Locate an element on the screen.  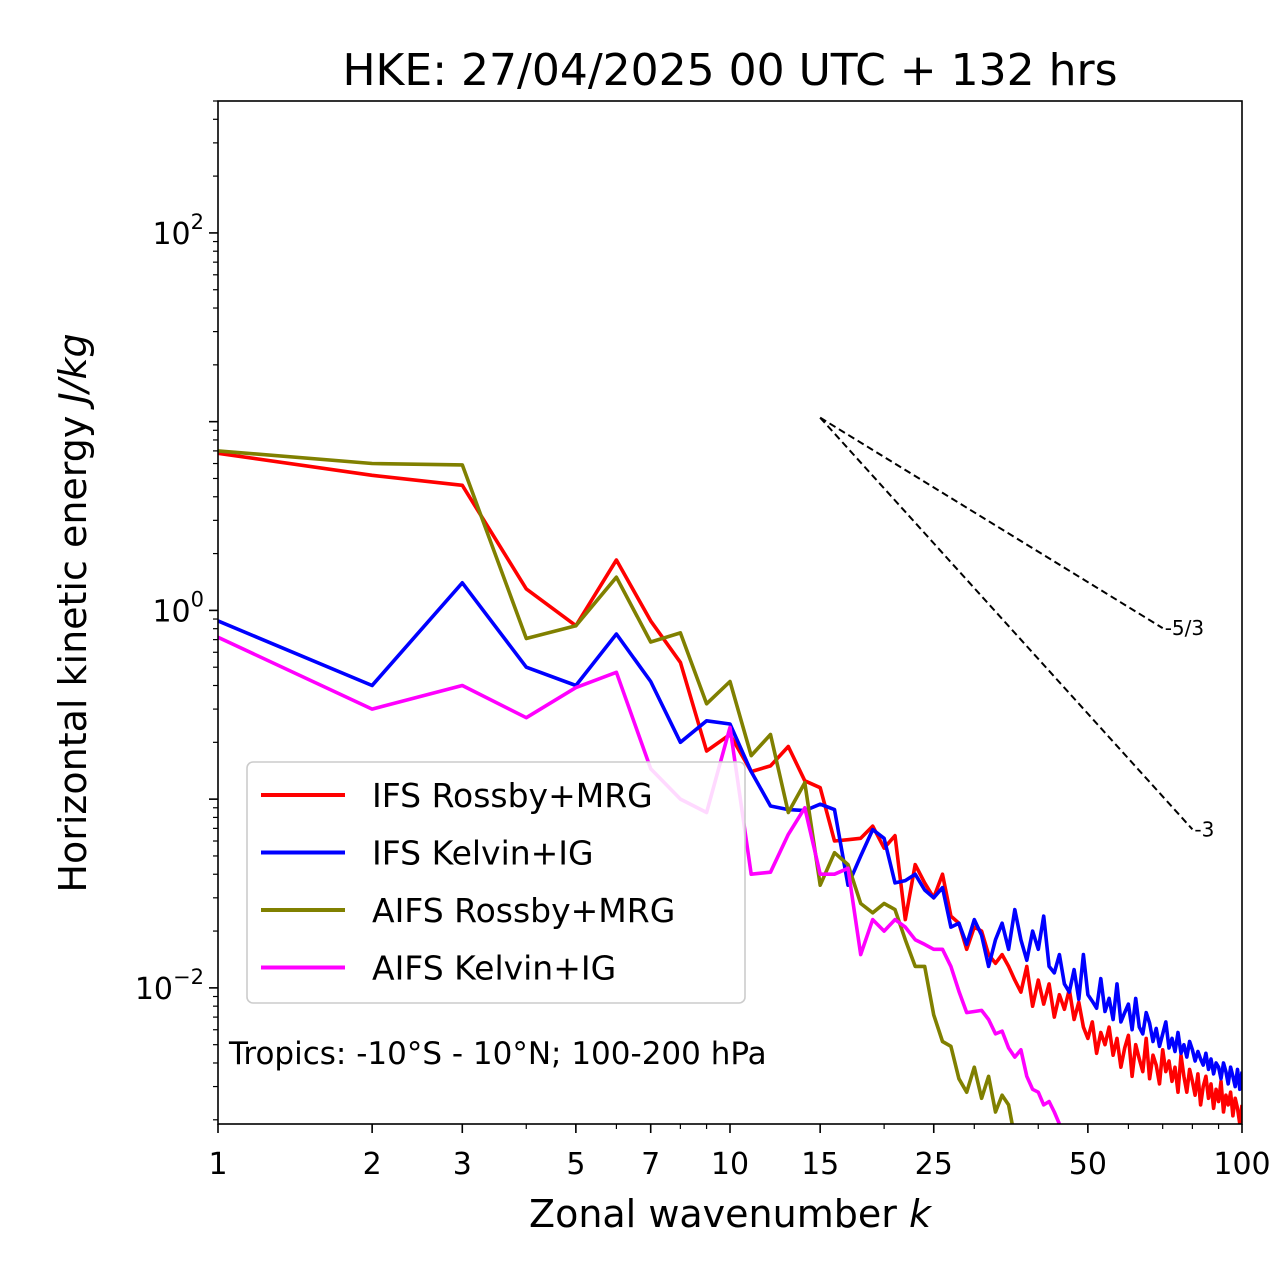
x-tick-label-1: 2 is located at coordinates (372, 1164).